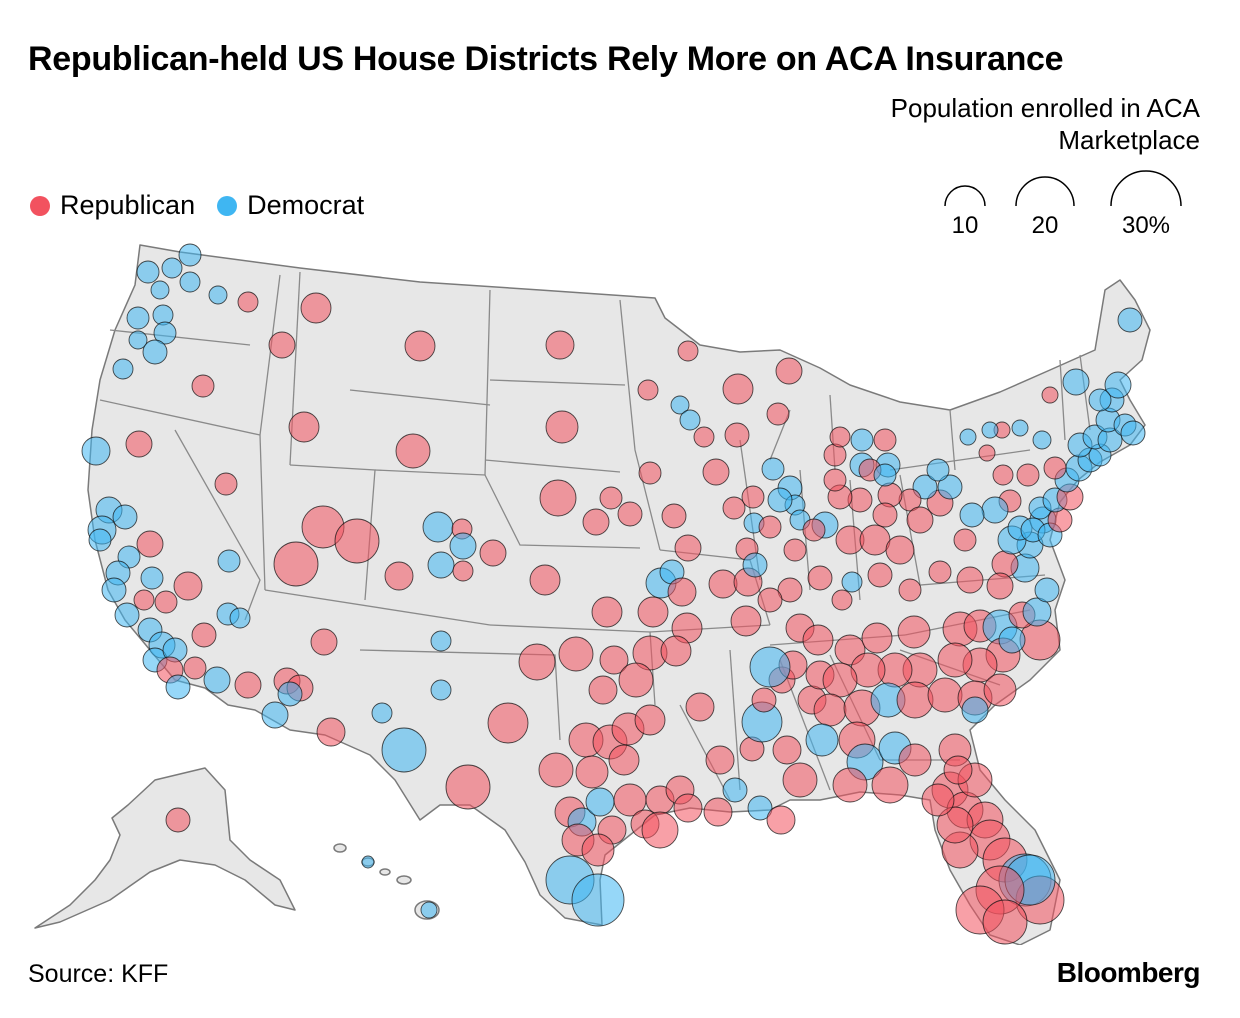  What do you see at coordinates (40, 205) in the screenshot?
I see `republican-swatch` at bounding box center [40, 205].